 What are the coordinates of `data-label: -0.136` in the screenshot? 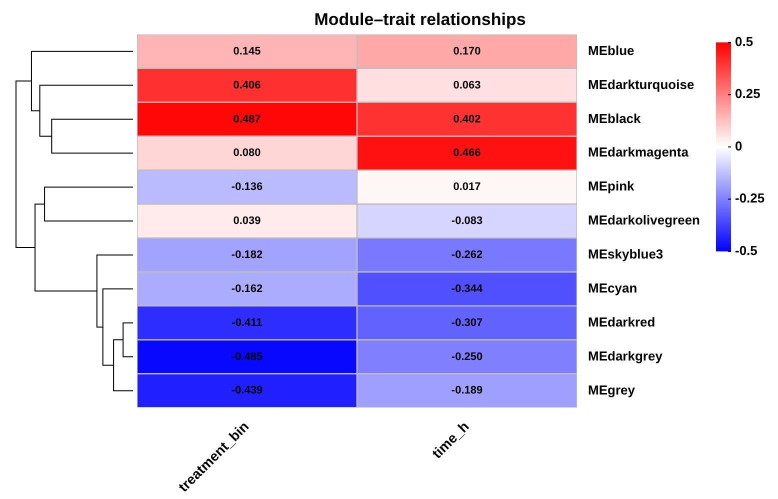 It's located at (247, 187).